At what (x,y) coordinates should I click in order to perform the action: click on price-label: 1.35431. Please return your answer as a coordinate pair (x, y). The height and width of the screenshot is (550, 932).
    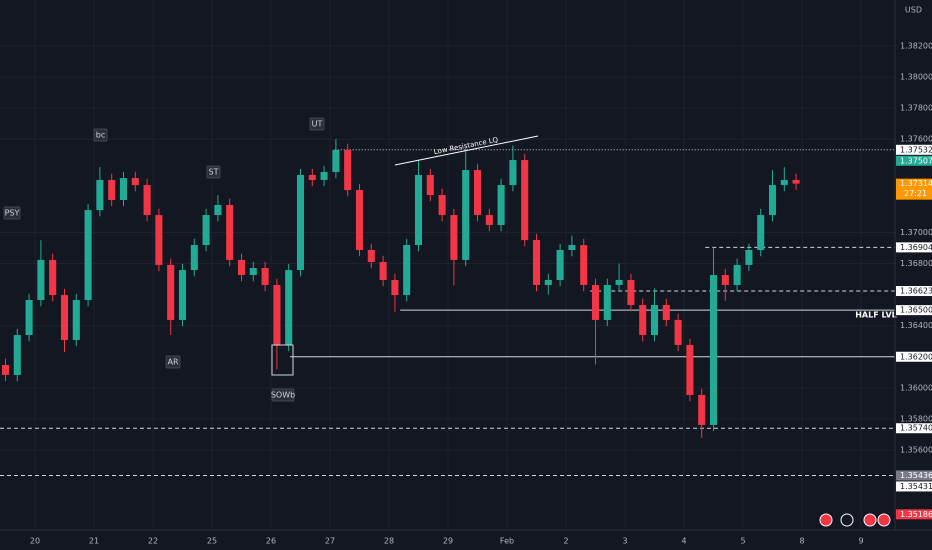
    Looking at the image, I should click on (916, 486).